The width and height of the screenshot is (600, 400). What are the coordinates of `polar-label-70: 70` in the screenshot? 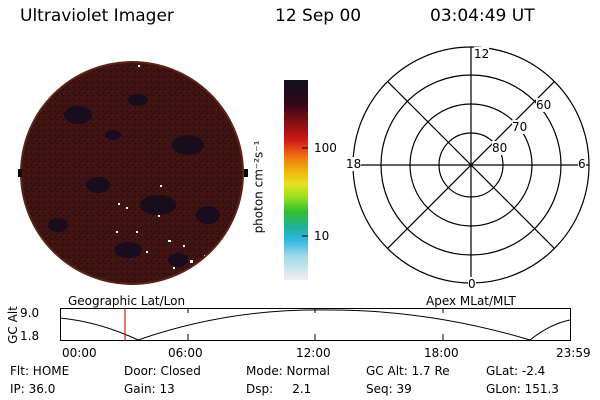 It's located at (520, 127).